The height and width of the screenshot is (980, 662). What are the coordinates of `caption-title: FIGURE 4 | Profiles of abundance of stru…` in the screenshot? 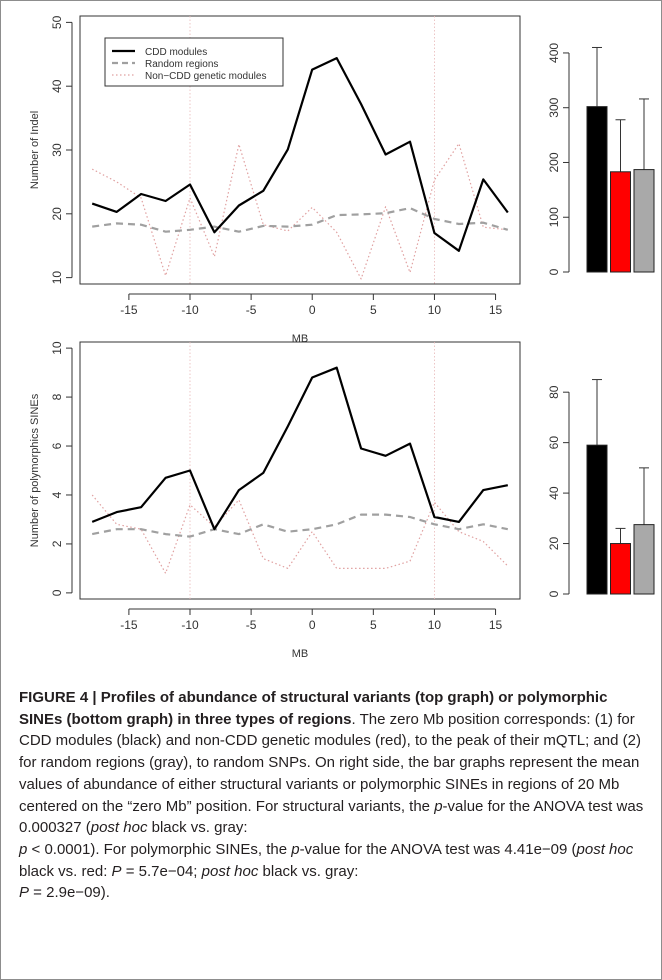 It's located at (313, 708).